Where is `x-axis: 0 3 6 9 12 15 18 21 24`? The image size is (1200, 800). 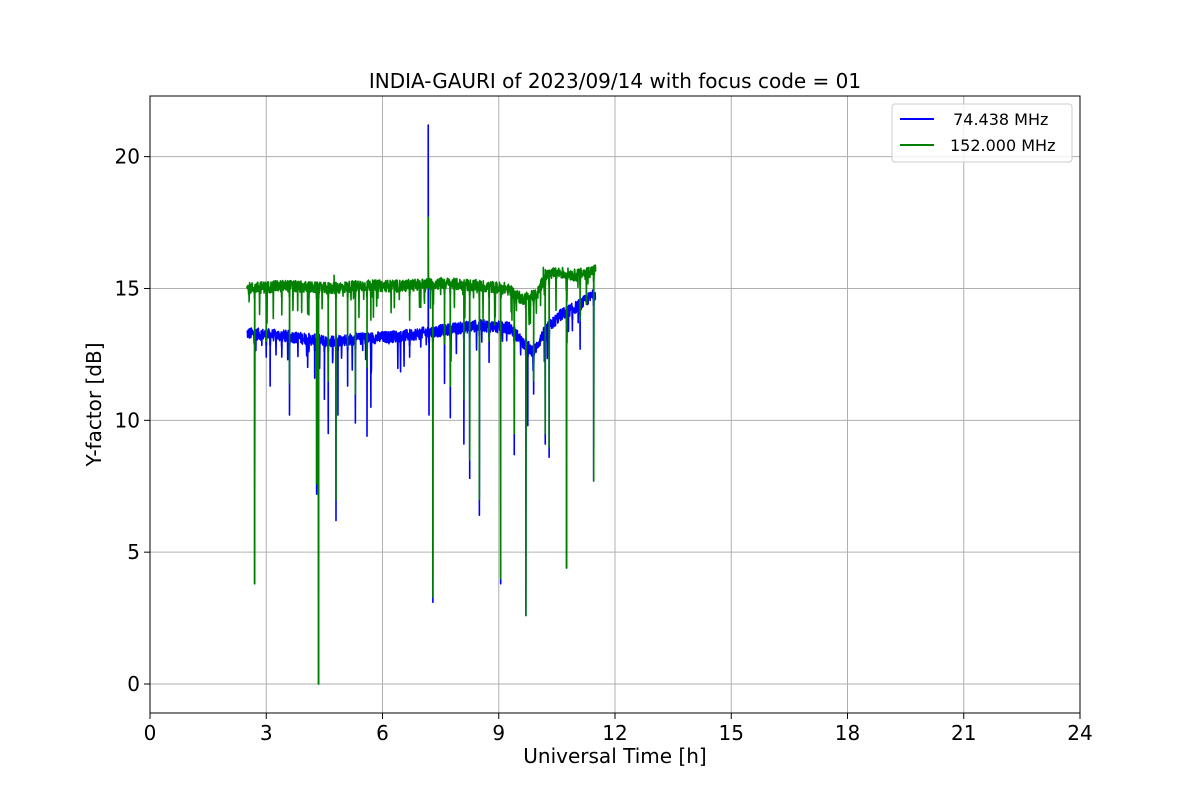
x-axis: 0 3 6 9 12 15 18 21 24 is located at coordinates (618, 729).